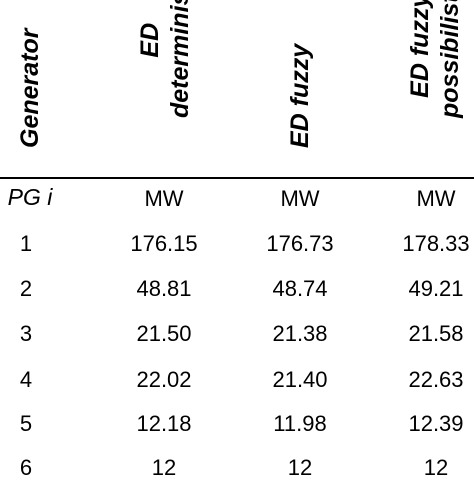 This screenshot has height=485, width=474. Describe the element at coordinates (436, 333) in the screenshot. I see `row-3-ed-fuzzy-possibilistic: 21.58` at that location.